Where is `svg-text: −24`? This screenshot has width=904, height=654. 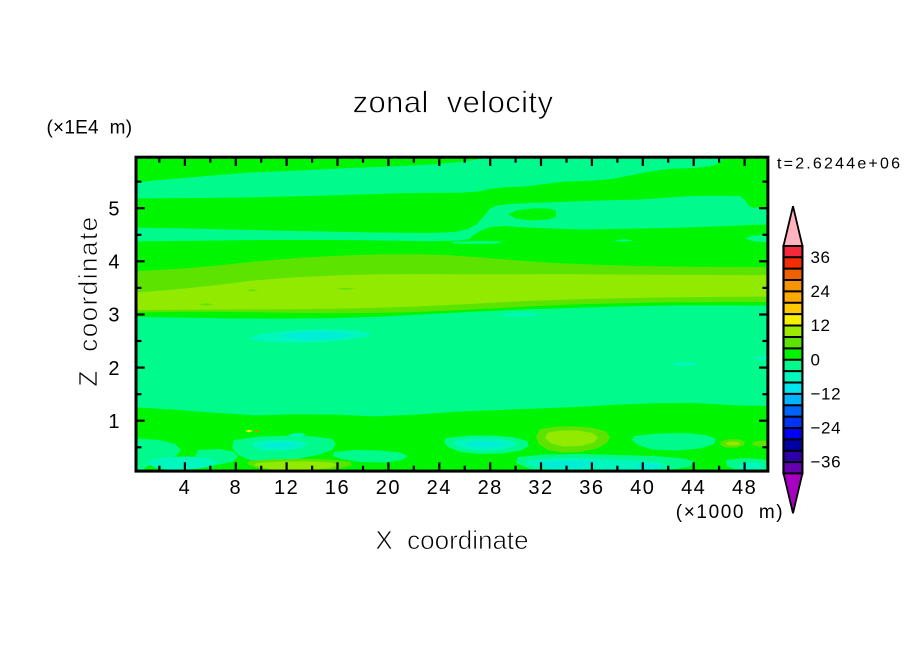 svg-text: −24 is located at coordinates (826, 428).